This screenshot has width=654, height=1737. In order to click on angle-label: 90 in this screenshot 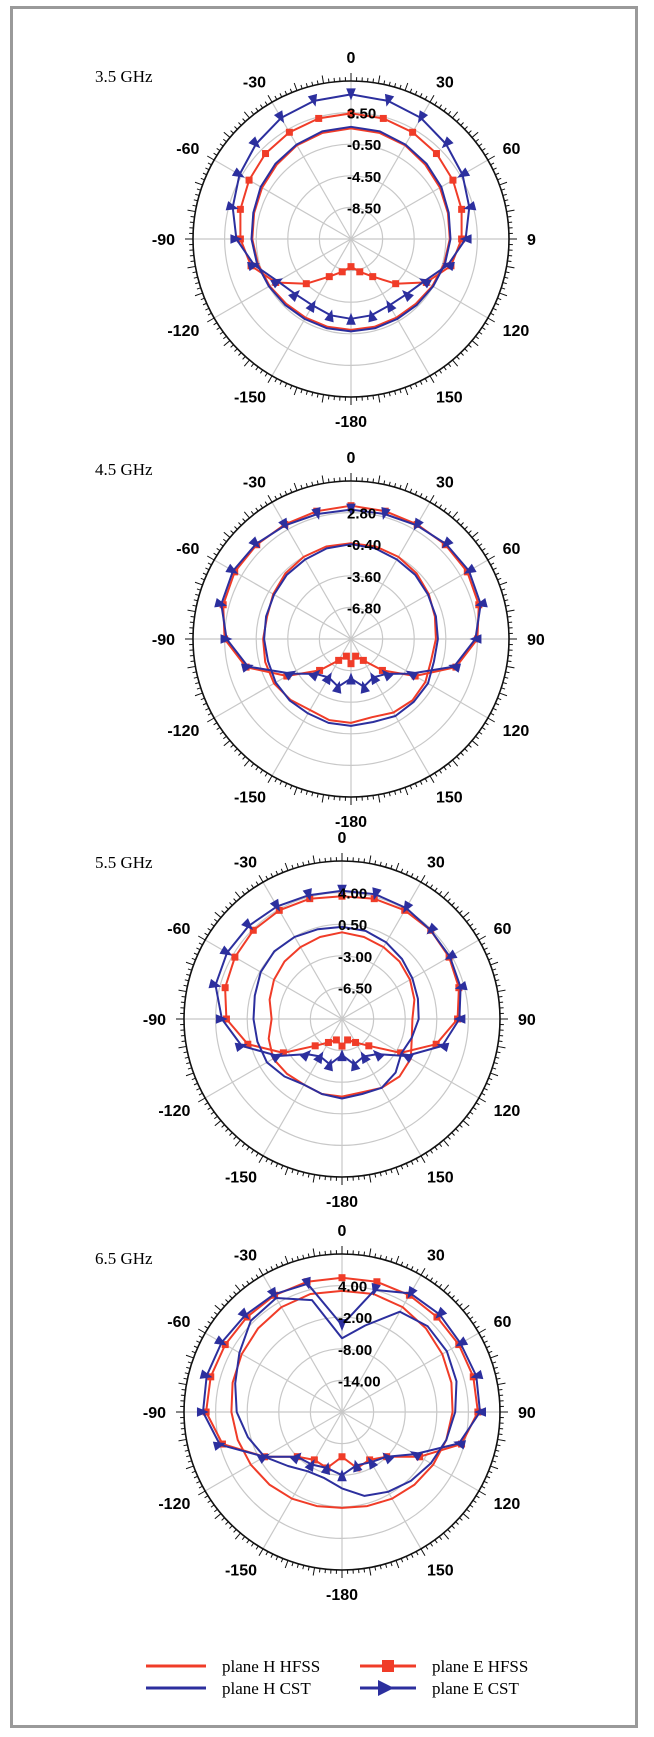, I will do `click(536, 640)`.